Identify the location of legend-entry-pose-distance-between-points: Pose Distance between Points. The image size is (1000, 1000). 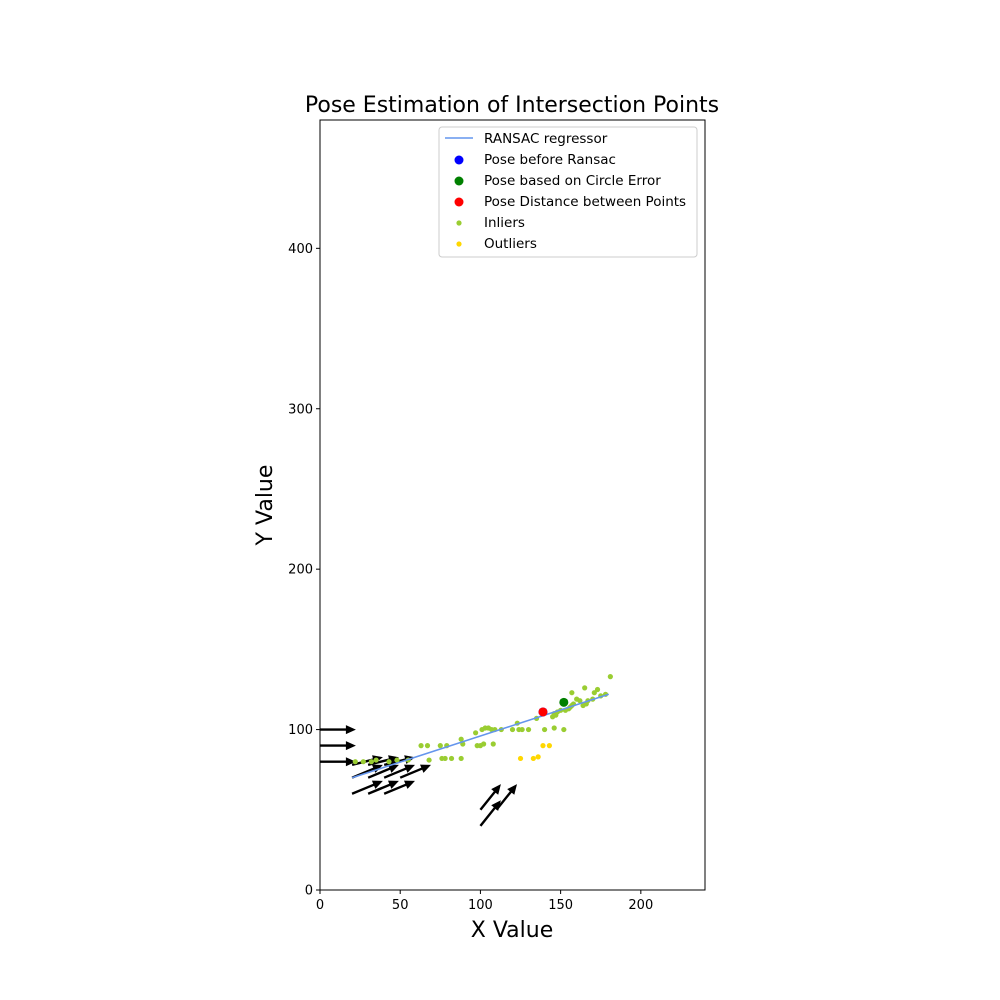
(570, 202).